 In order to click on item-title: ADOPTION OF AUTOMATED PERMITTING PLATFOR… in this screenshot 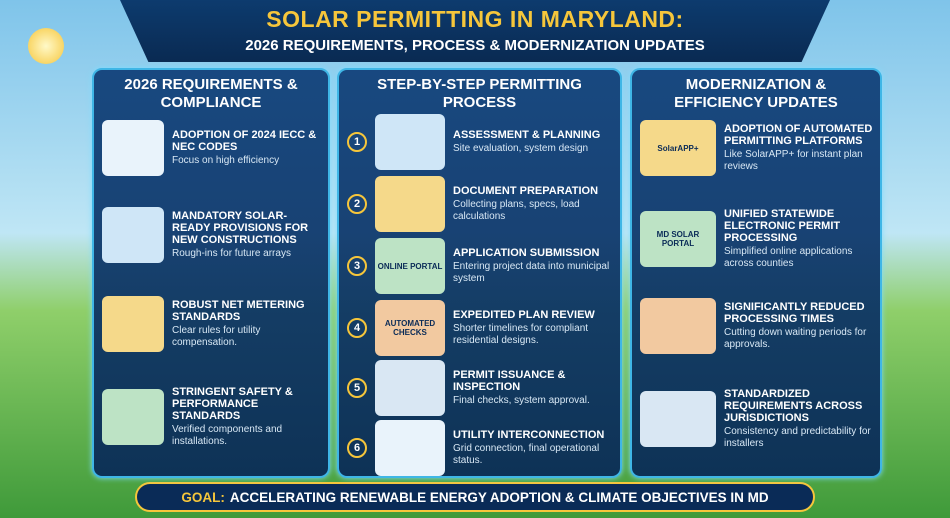, I will do `click(798, 135)`.